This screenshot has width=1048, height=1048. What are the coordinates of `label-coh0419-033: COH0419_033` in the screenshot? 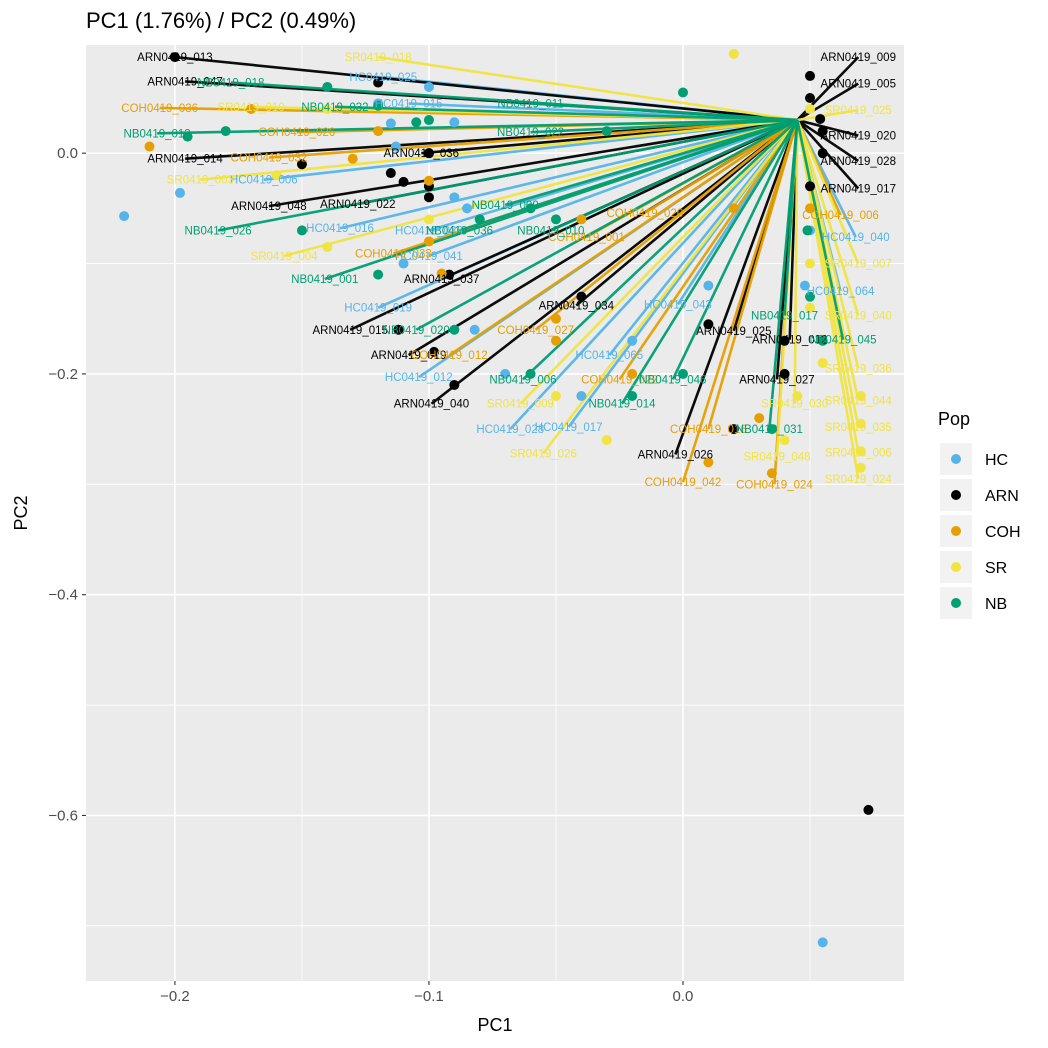 It's located at (393, 255).